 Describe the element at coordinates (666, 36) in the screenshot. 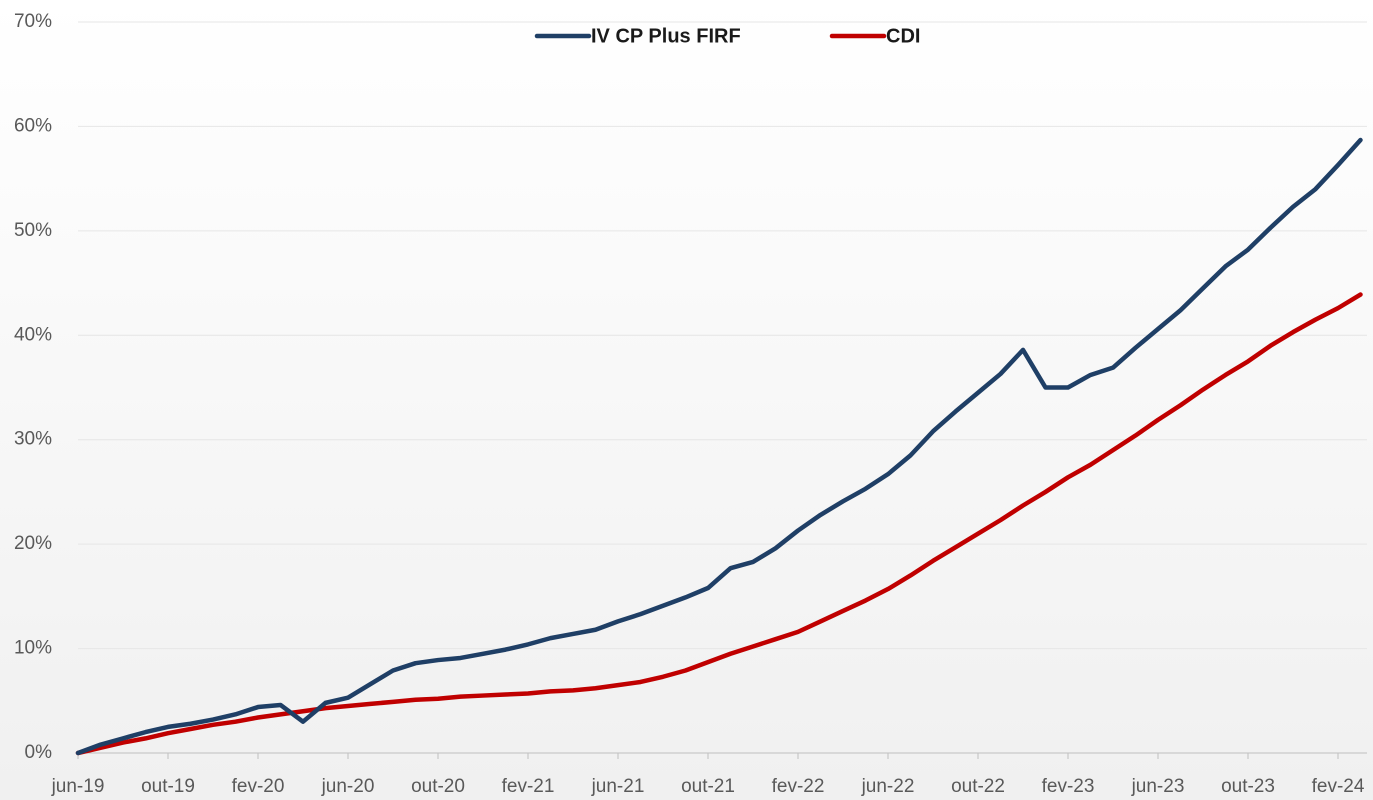

I see `legend-label: IV CP Plus FIRF` at that location.